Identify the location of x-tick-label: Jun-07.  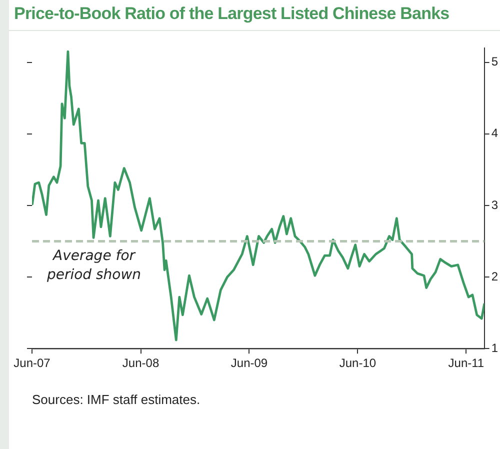
(32, 363).